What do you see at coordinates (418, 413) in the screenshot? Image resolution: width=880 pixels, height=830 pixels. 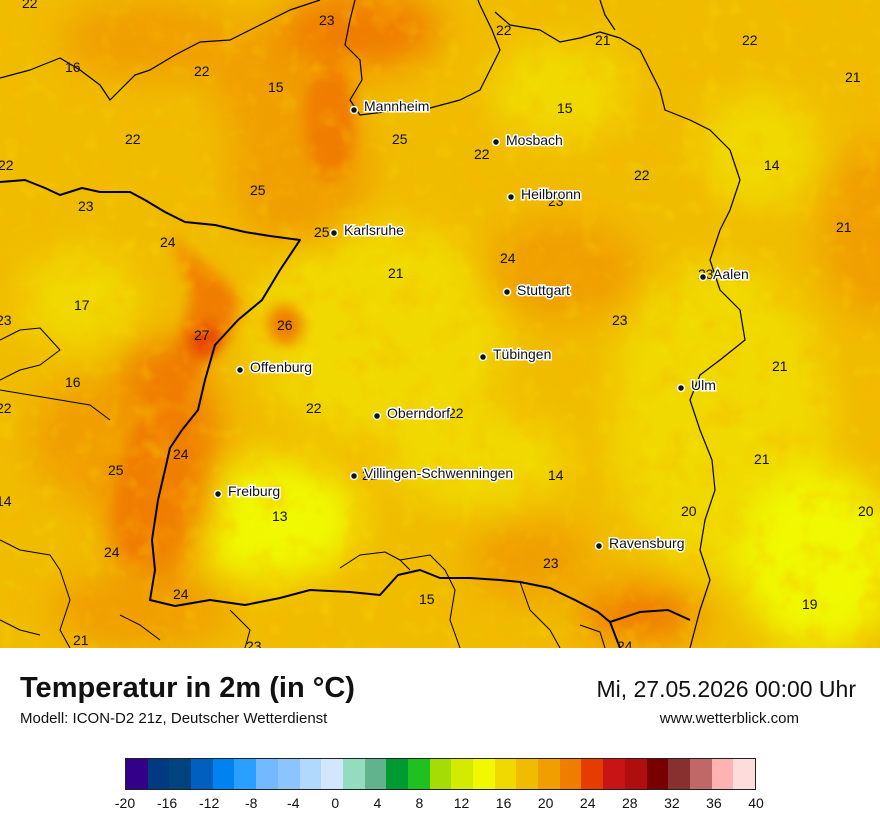 I see `city-label: Oberndorf` at bounding box center [418, 413].